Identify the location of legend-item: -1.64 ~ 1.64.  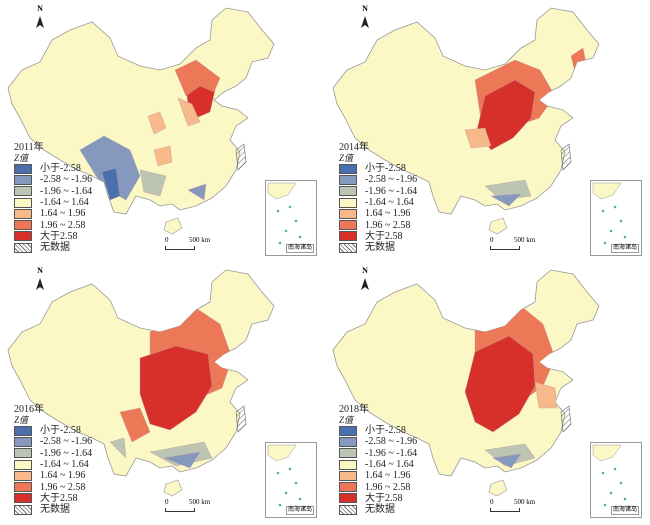
(53, 464).